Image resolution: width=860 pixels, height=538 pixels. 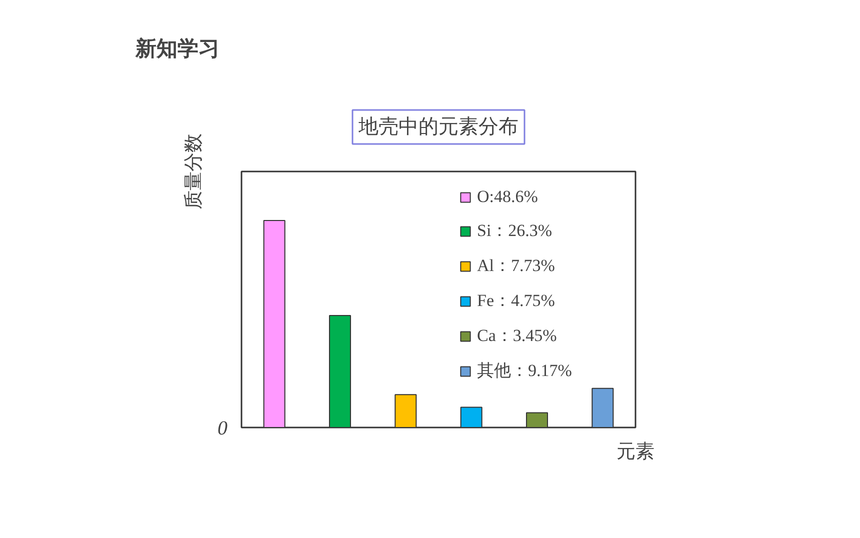 I want to click on legend-label: Si：26.3%, so click(x=514, y=231).